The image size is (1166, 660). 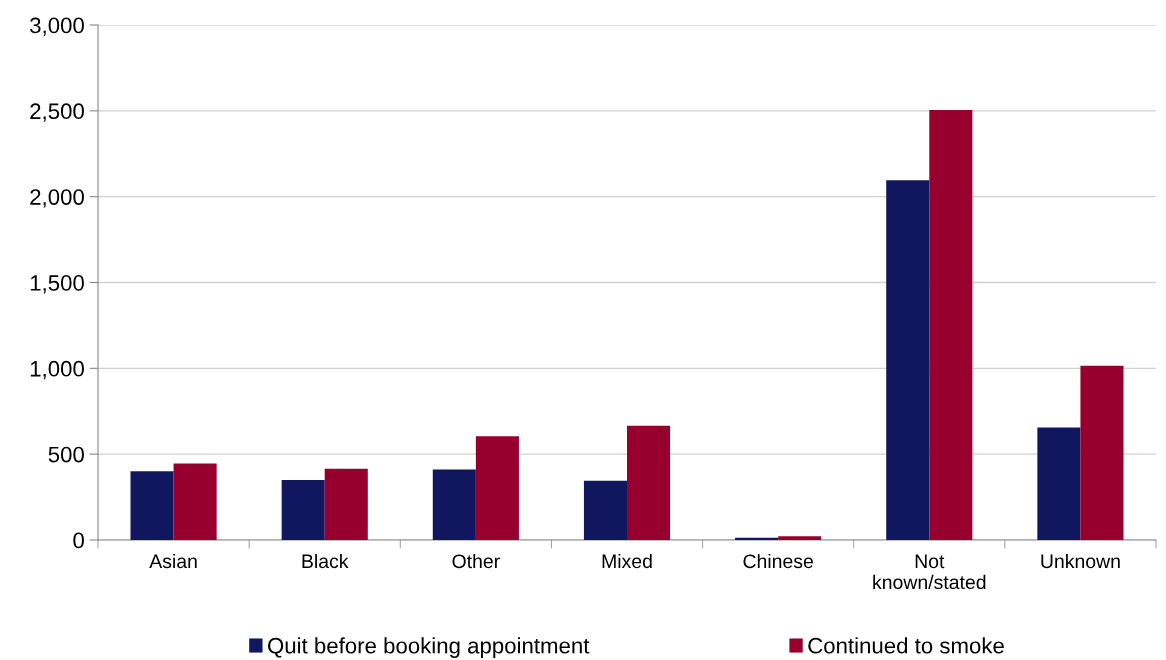 What do you see at coordinates (325, 561) in the screenshot?
I see `x-tick-label: Black` at bounding box center [325, 561].